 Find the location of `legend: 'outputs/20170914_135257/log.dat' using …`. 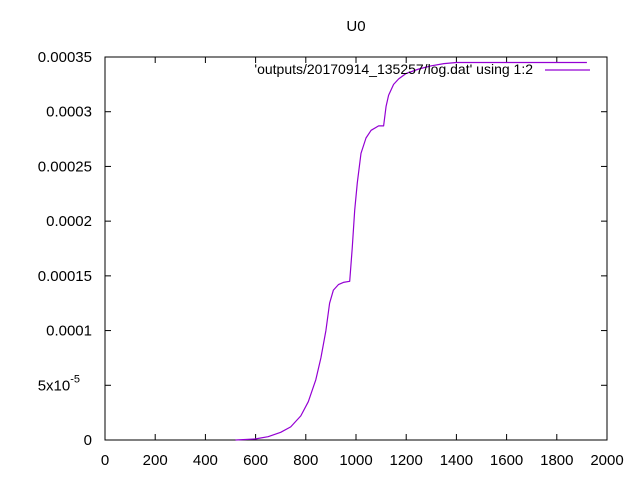

legend: 'outputs/20170914_135257/log.dat' using … is located at coordinates (422, 69).